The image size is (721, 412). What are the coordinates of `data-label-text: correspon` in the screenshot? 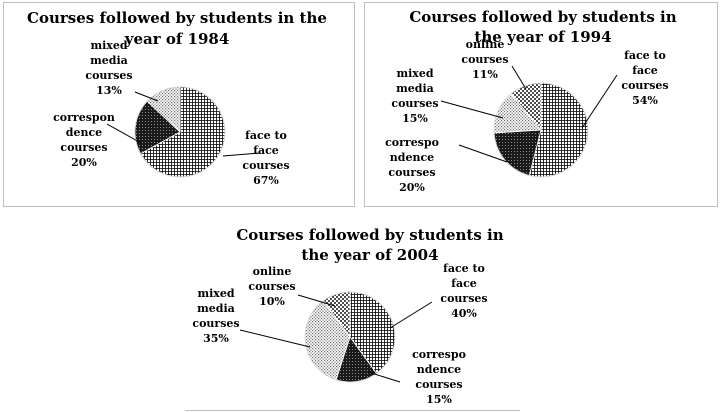 It's located at (84, 117).